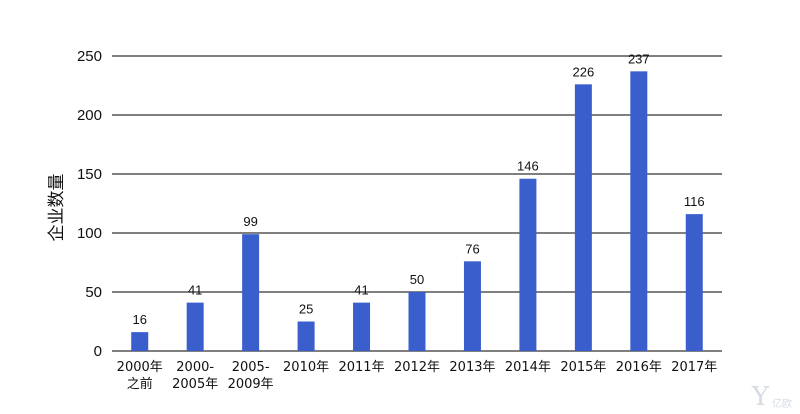  What do you see at coordinates (93, 292) in the screenshot?
I see `y-tick-label: 50` at bounding box center [93, 292].